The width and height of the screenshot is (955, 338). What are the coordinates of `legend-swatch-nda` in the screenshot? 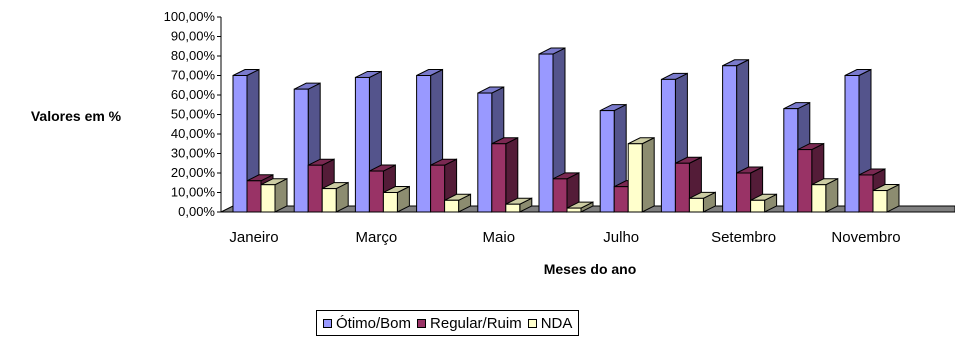 It's located at (532, 323).